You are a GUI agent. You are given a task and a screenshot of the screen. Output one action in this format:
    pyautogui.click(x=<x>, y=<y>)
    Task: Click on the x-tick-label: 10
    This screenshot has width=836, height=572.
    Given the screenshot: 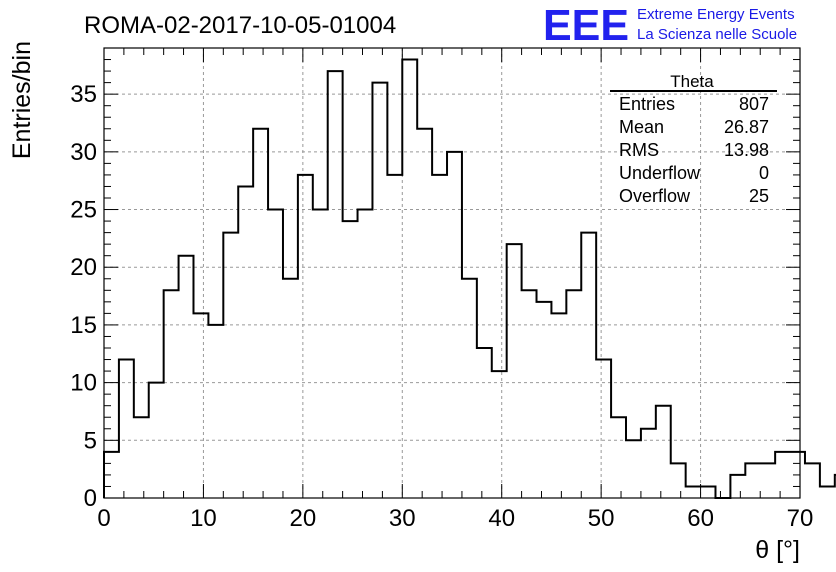 What is the action you would take?
    pyautogui.click(x=203, y=518)
    